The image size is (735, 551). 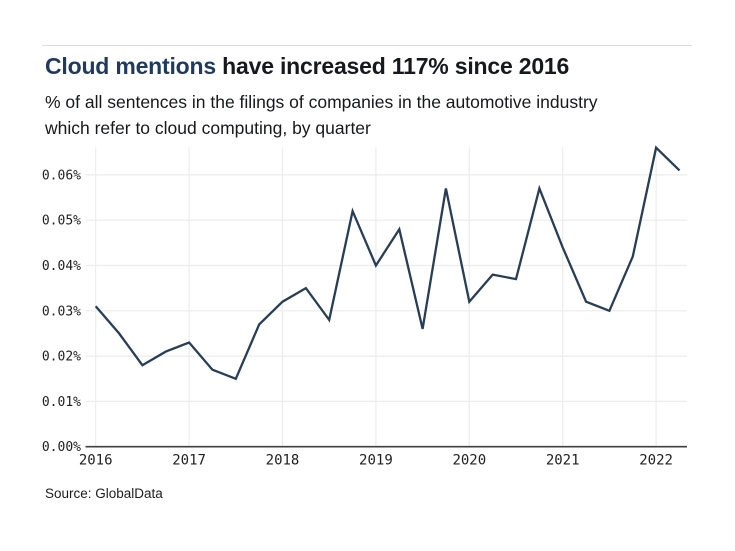 I want to click on x-tick-label-2019: 2019, so click(x=376, y=461).